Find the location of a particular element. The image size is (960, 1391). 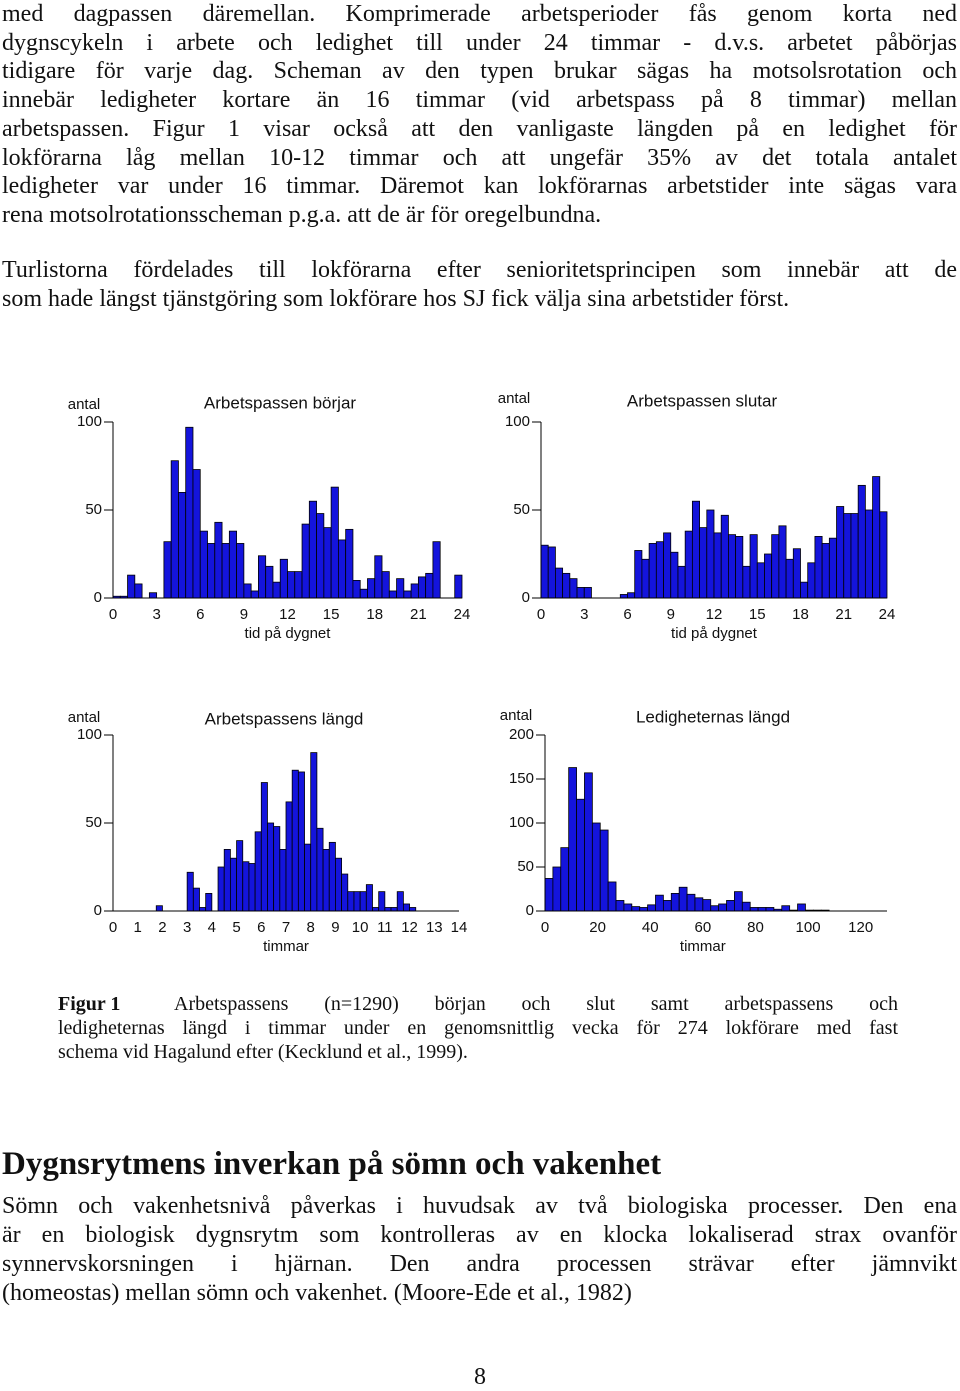

chart-title: Arbetspassen slutar is located at coordinates (702, 400).